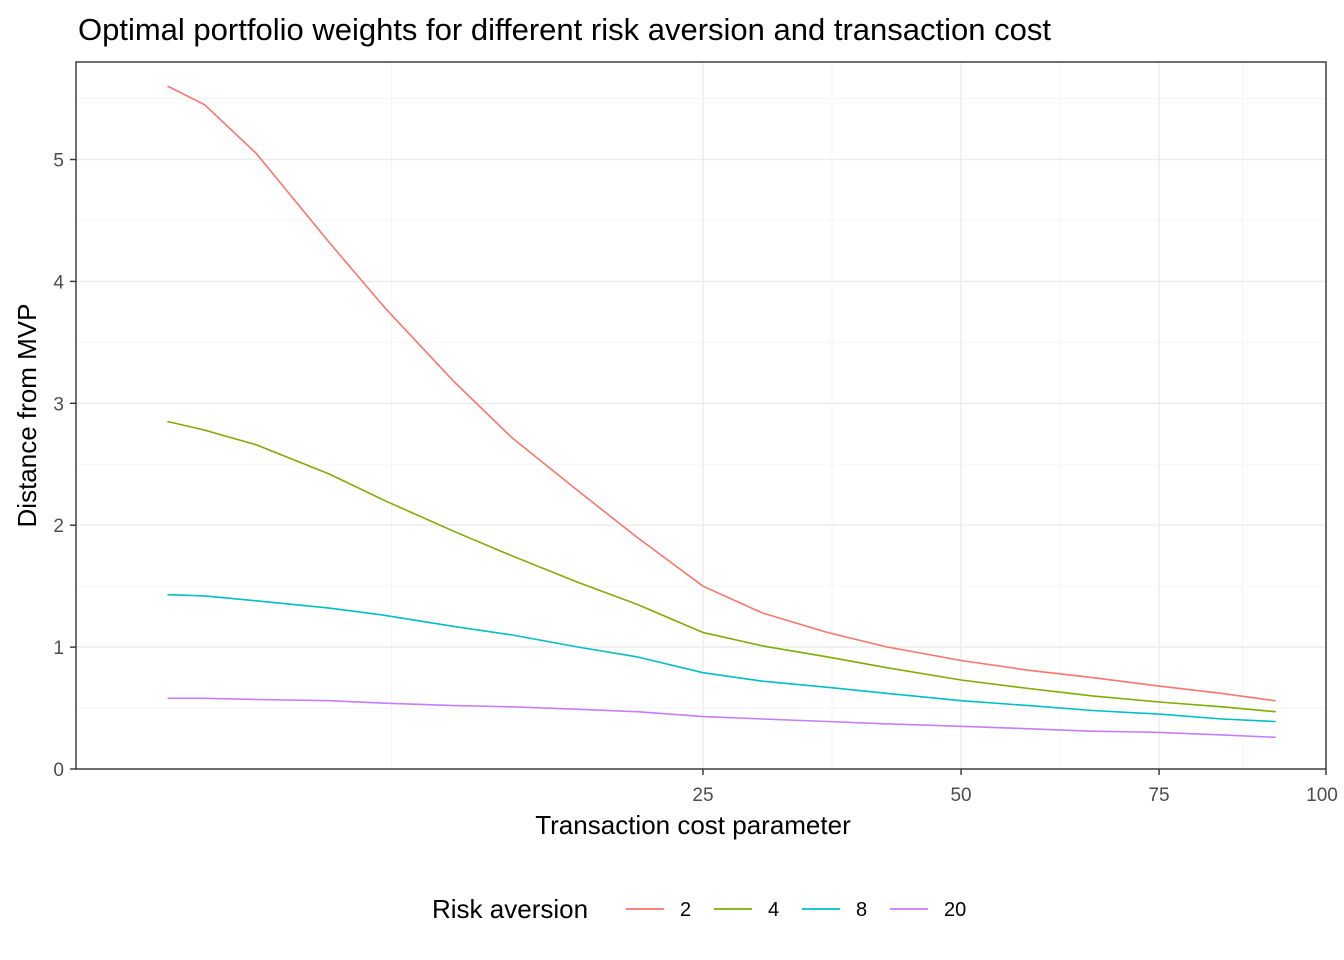 The height and width of the screenshot is (960, 1344). Describe the element at coordinates (1158, 795) in the screenshot. I see `x-tick-label: 75` at that location.